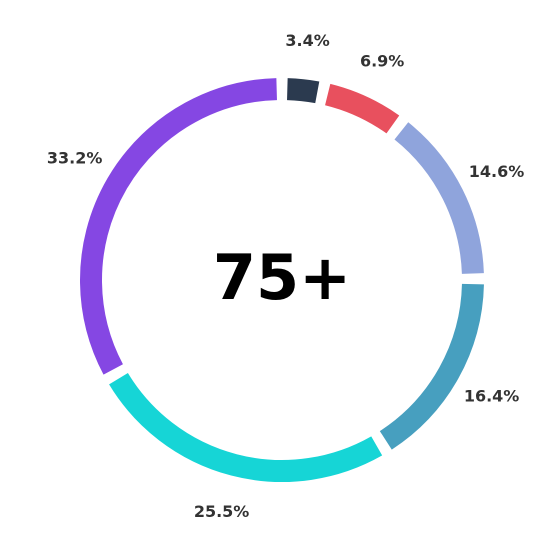  I want to click on value-label: 3.4%, so click(307, 40).